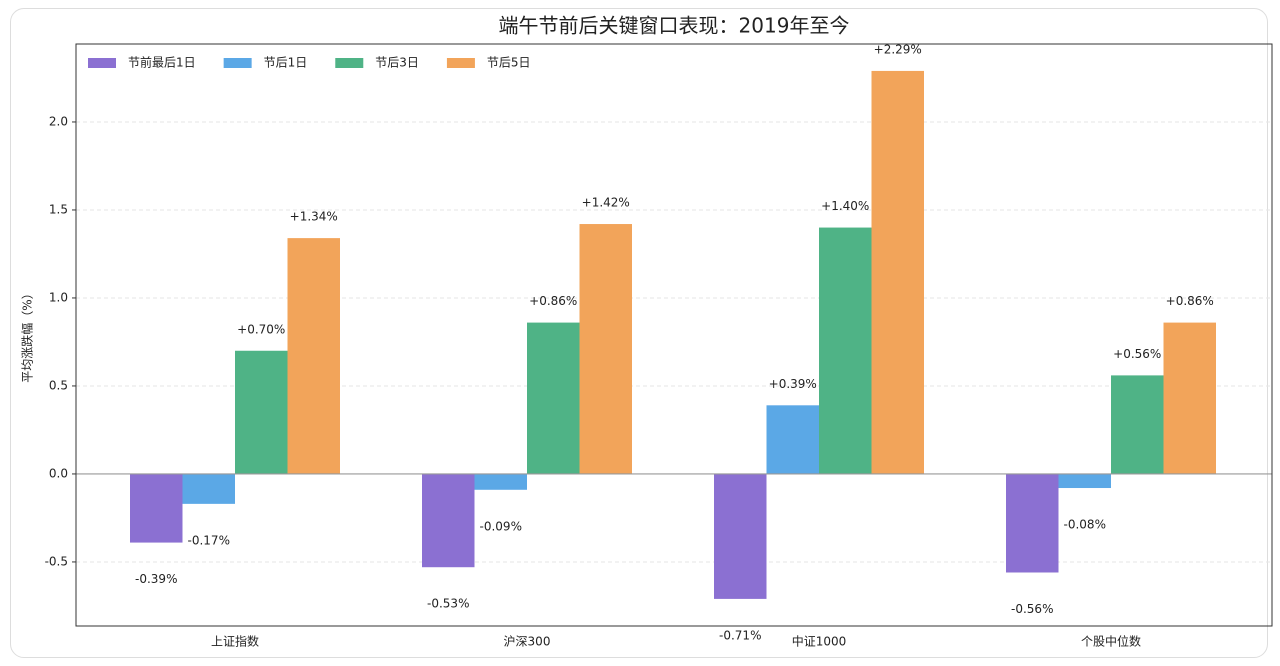 Image resolution: width=1280 pixels, height=666 pixels. I want to click on legend-label: 节前最后1日, so click(162, 62).